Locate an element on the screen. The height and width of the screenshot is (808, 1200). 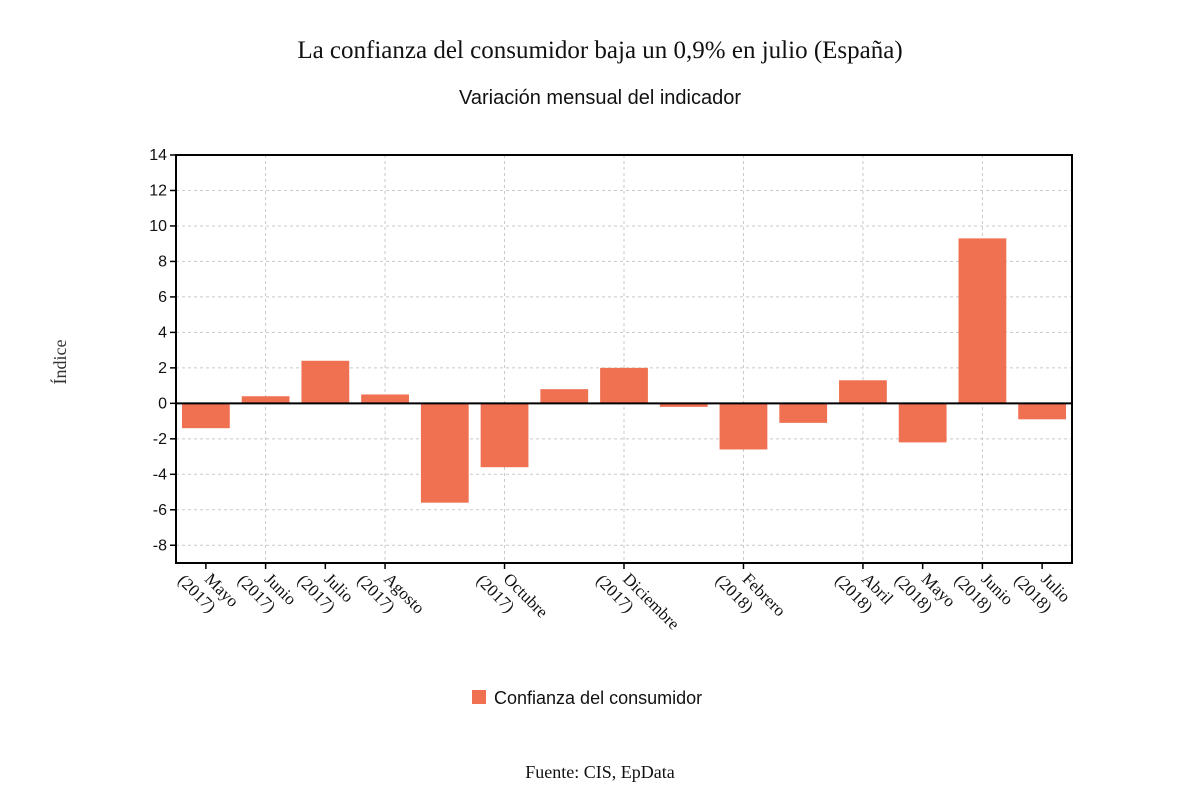
x-tick-label: Junio(2018) is located at coordinates (984, 590).